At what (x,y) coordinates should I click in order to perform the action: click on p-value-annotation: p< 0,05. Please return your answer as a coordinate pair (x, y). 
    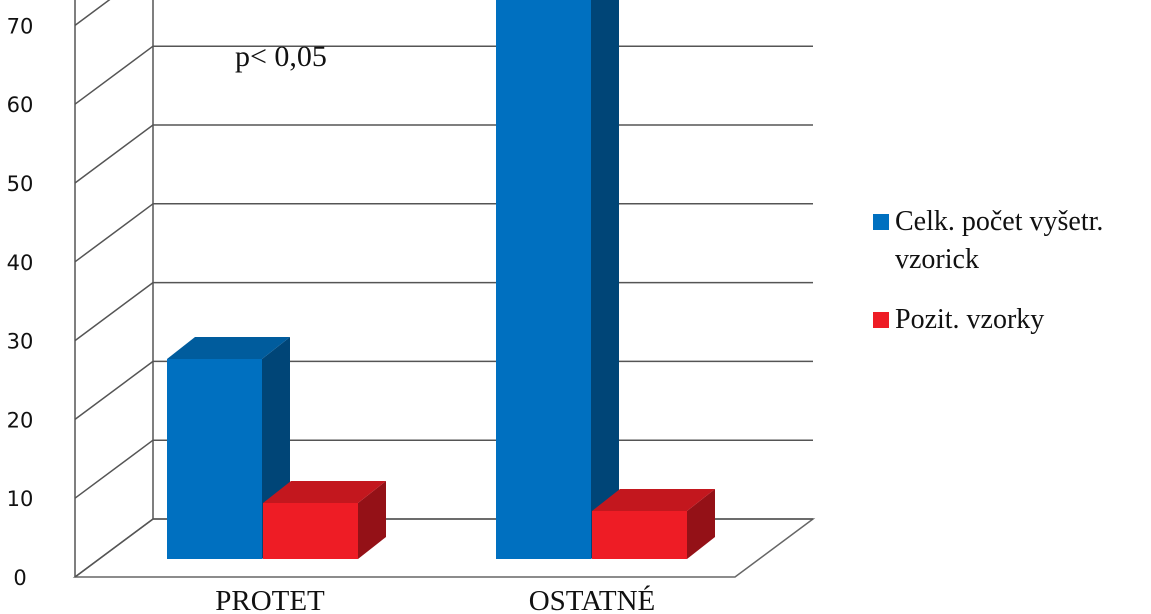
    Looking at the image, I should click on (281, 56).